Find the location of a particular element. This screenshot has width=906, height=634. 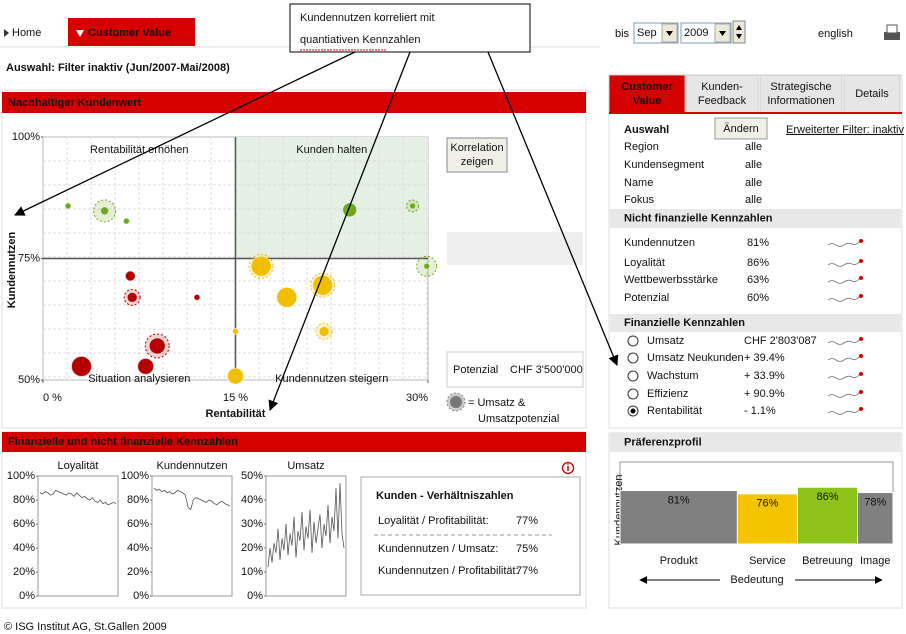

x-tick-label: Produkt is located at coordinates (679, 561).